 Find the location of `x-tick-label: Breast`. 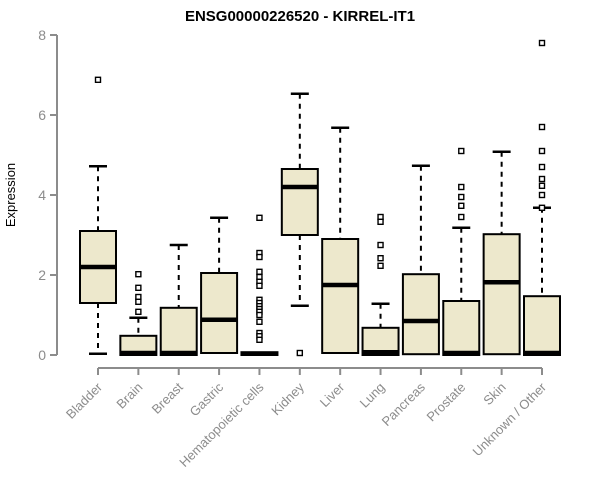

x-tick-label: Breast is located at coordinates (167, 397).